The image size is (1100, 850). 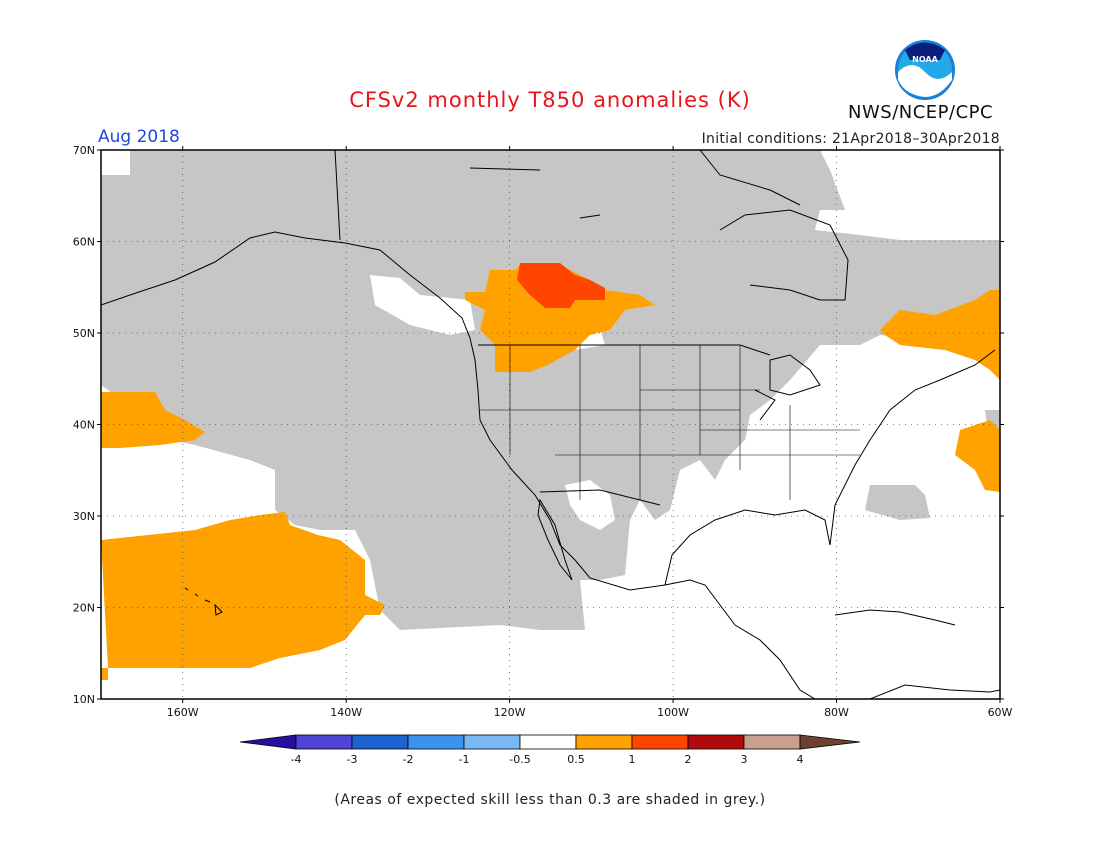 What do you see at coordinates (464, 759) in the screenshot?
I see `colorbar-tick-label: -1` at bounding box center [464, 759].